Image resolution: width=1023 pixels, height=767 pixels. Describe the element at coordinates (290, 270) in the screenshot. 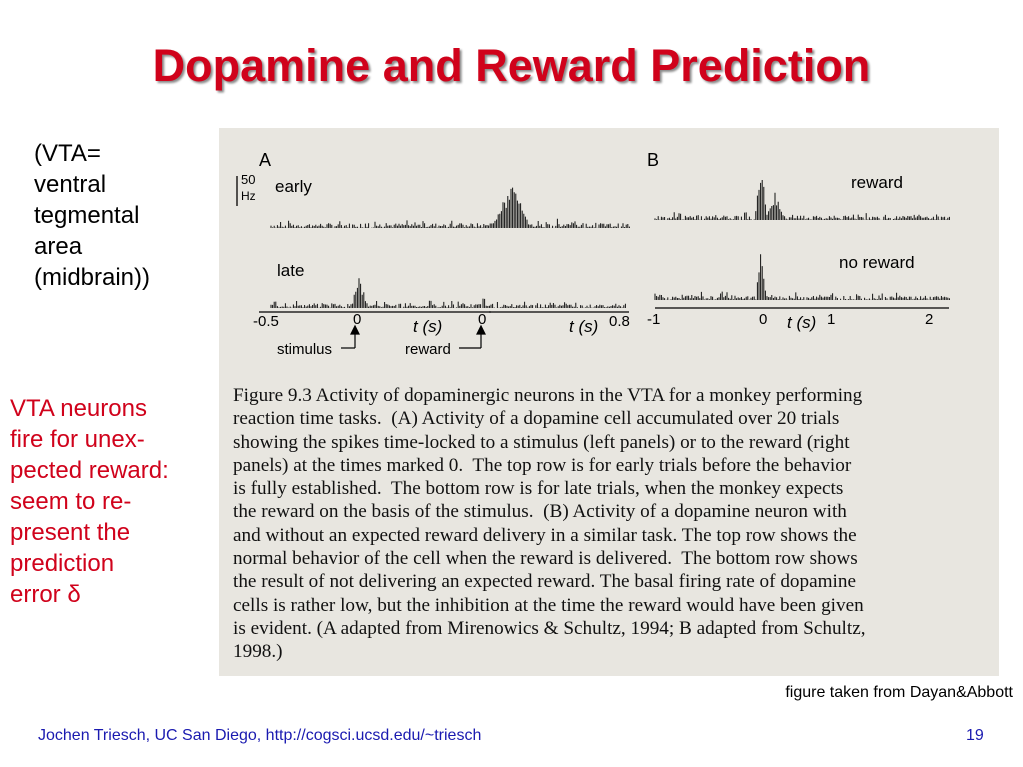

I see `label-late: late` at that location.